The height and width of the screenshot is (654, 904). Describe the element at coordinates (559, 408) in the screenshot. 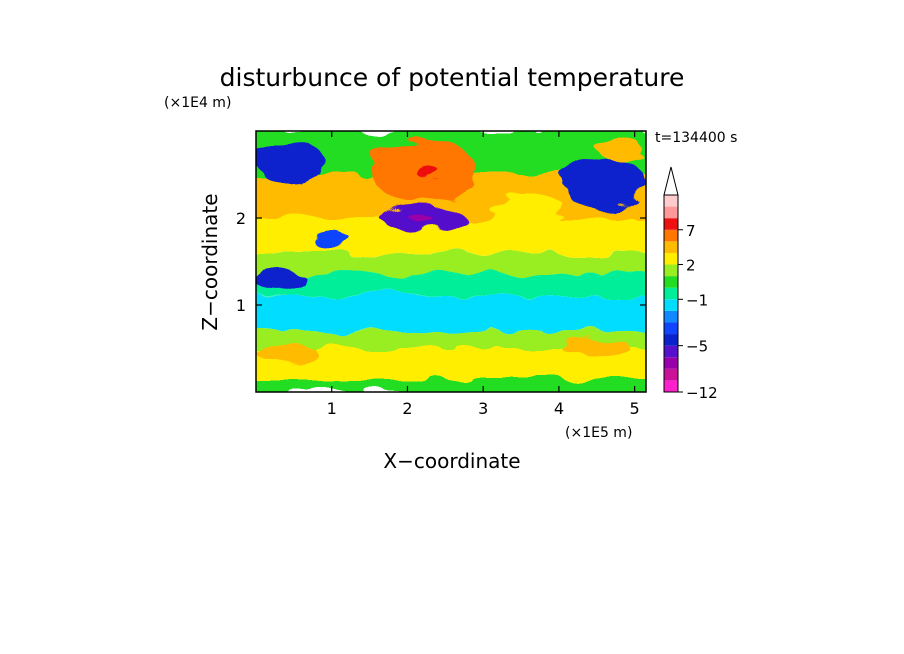

I see `x-tick-label: 4` at that location.